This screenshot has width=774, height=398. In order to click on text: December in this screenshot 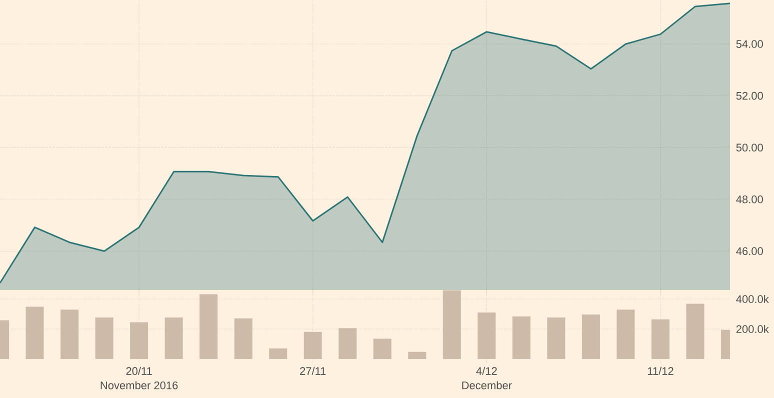, I will do `click(487, 385)`.